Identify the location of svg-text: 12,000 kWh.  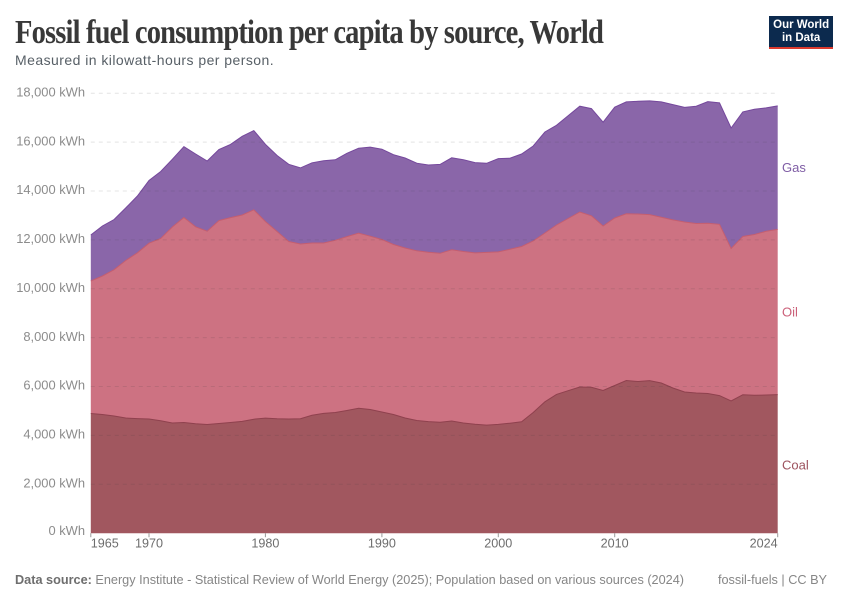
(50, 238).